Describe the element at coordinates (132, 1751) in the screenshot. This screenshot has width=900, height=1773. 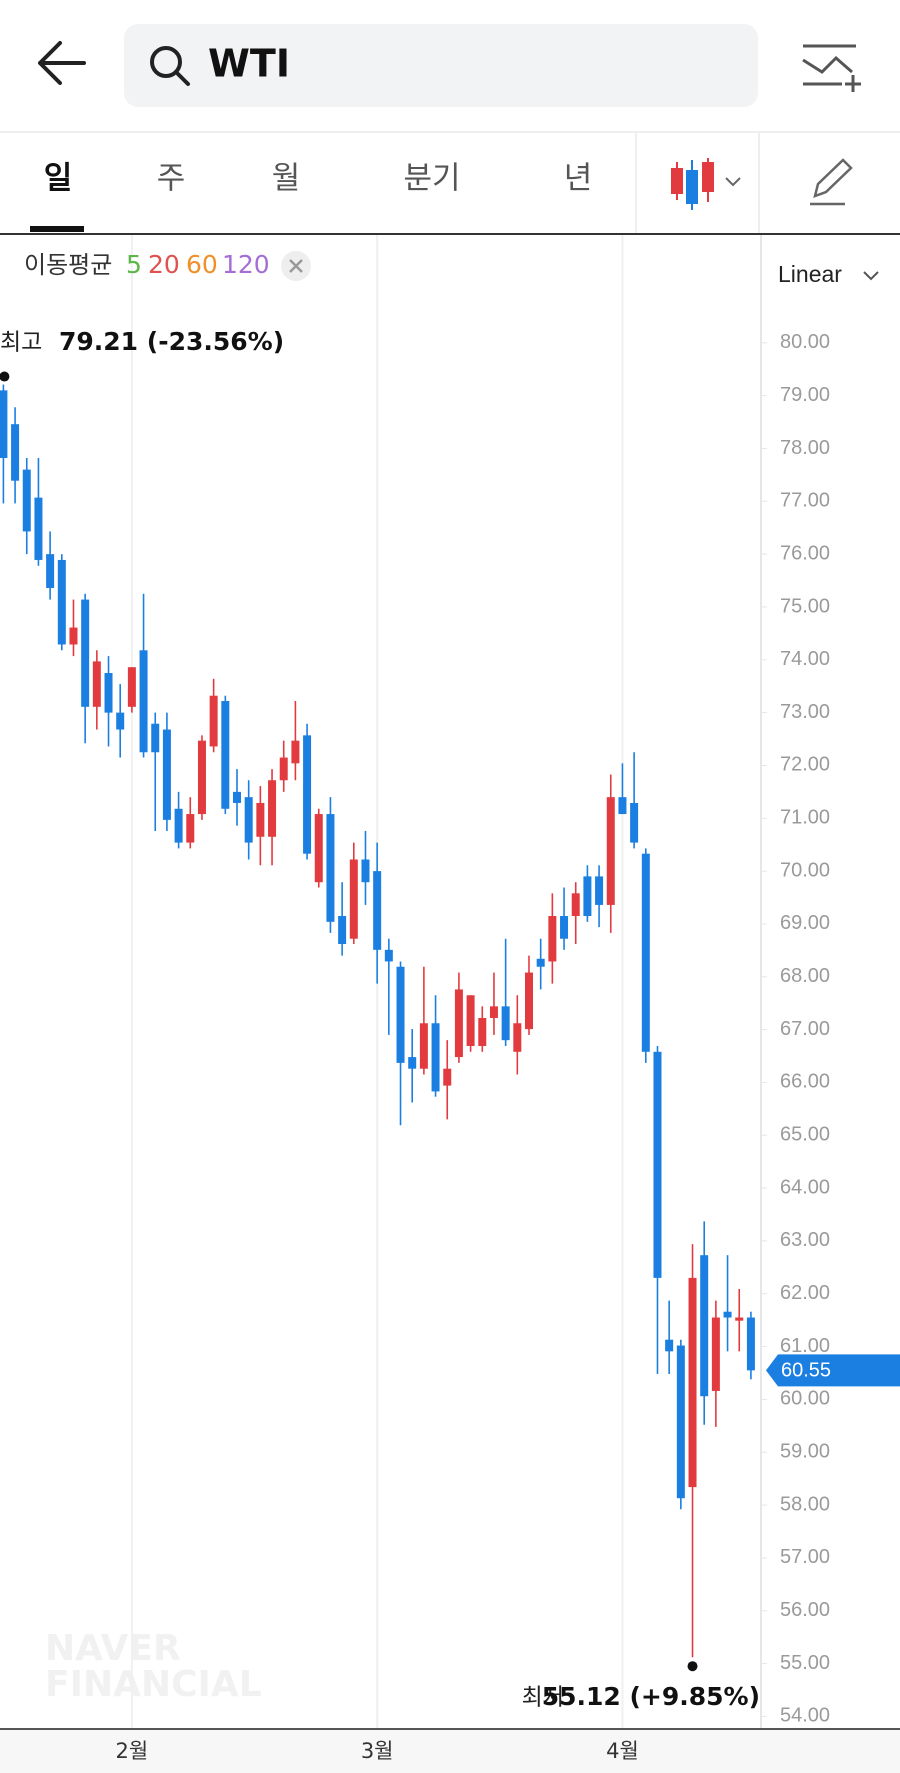
I see `x-tick-label: 2월` at that location.